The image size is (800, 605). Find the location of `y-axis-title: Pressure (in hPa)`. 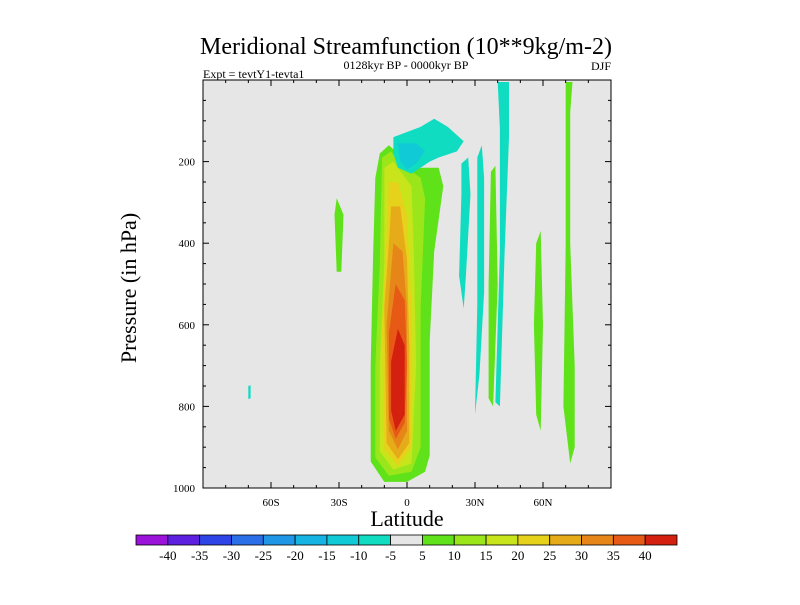

y-axis-title: Pressure (in hPa) is located at coordinates (128, 288).